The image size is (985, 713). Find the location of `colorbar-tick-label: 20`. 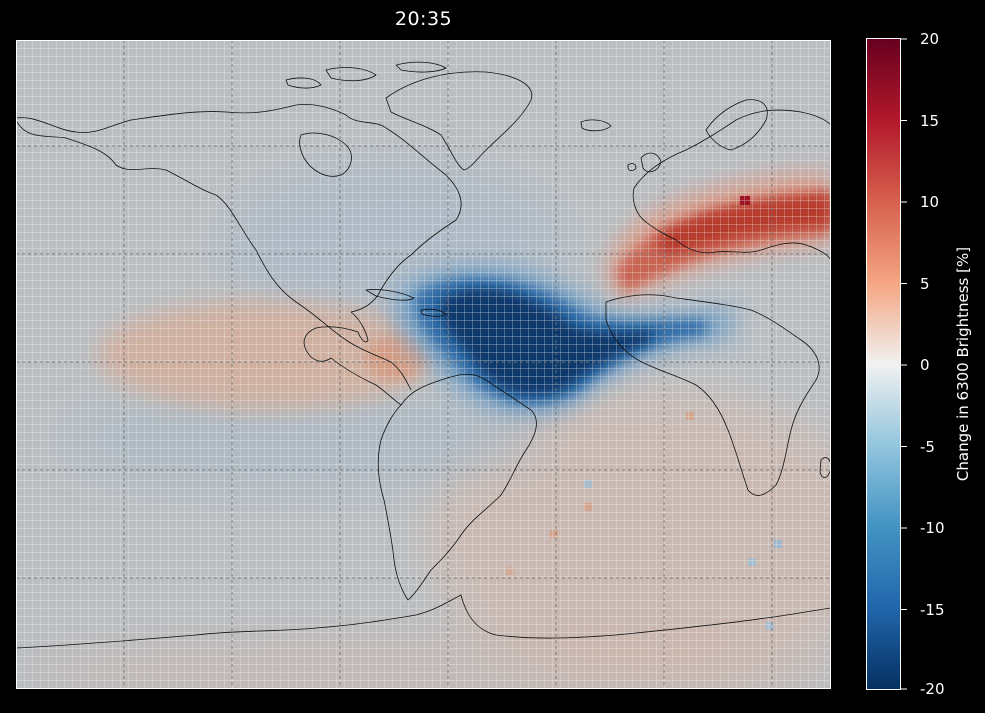

colorbar-tick-label: 20 is located at coordinates (930, 39).